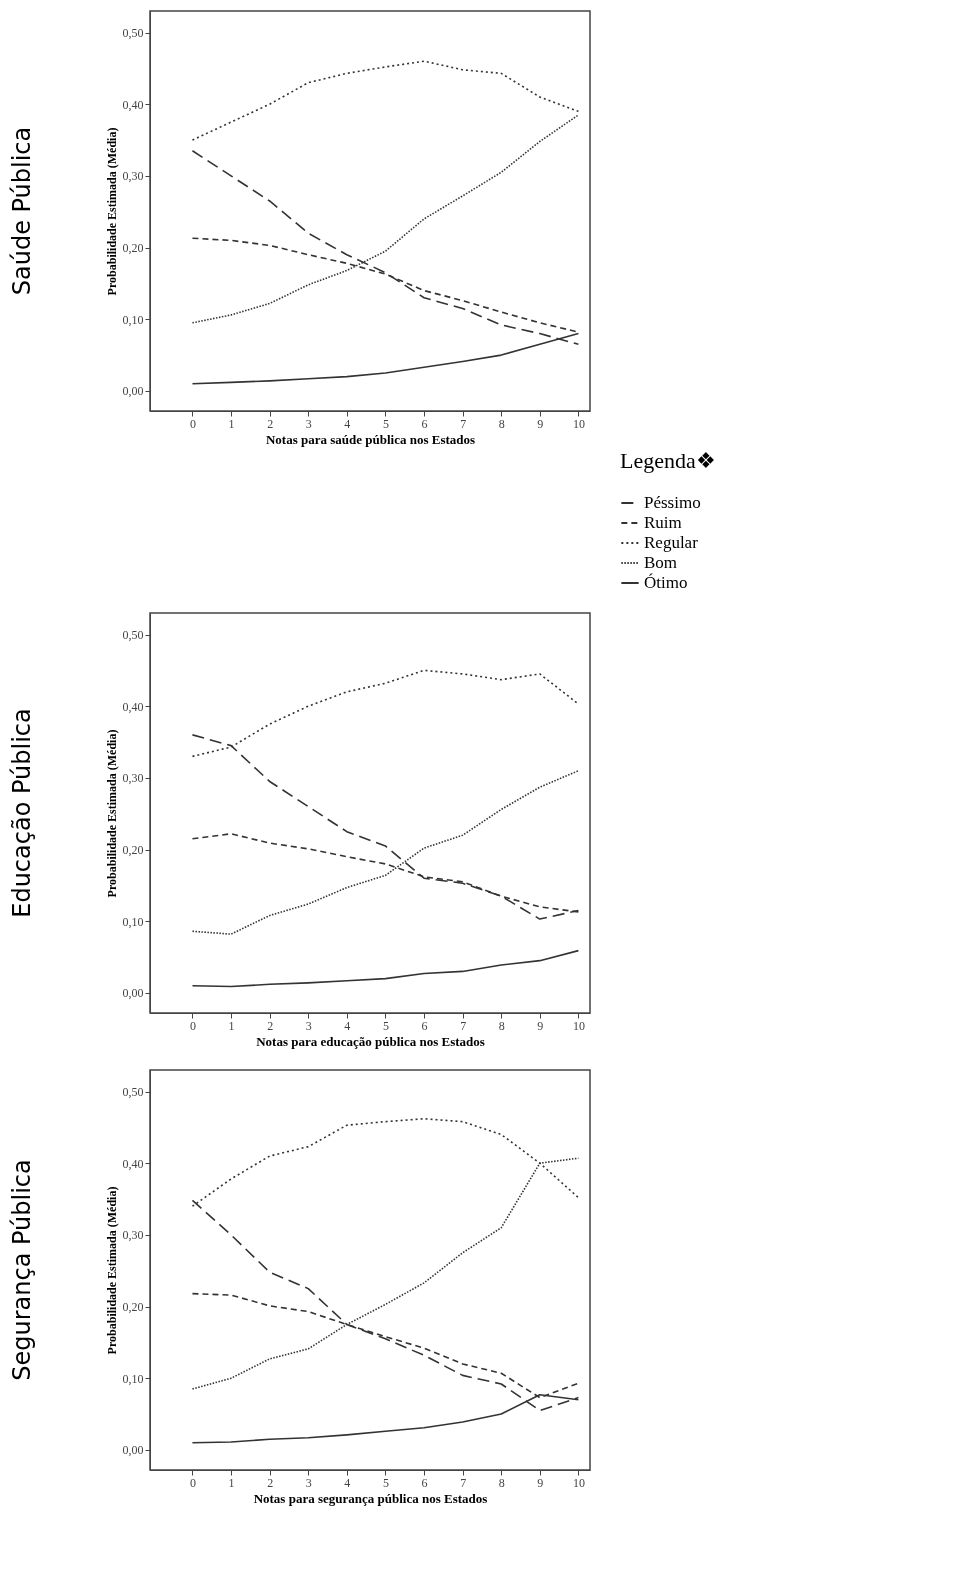  I want to click on text: Educação Pública, so click(22, 813).